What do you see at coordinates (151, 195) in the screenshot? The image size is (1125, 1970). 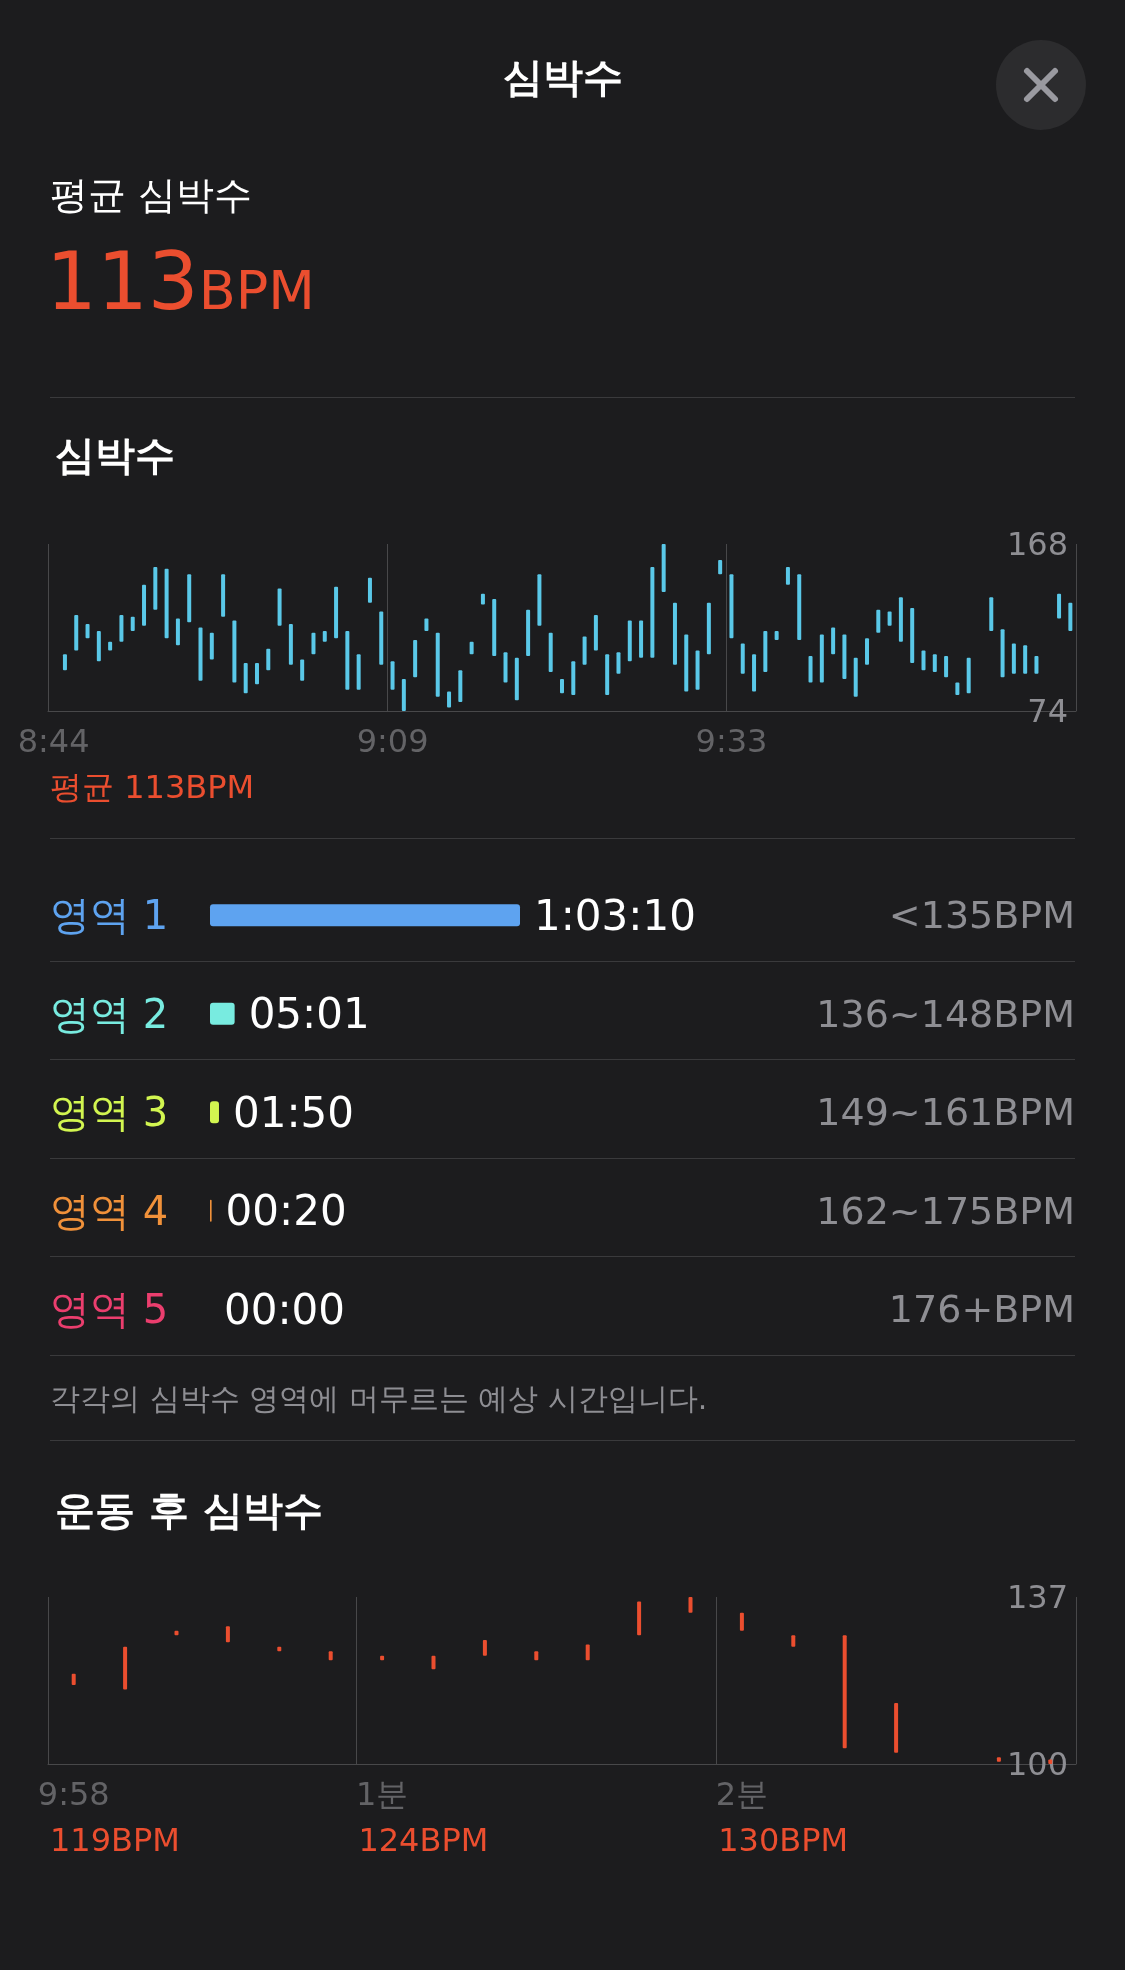 I see `text: 평균 심박수` at bounding box center [151, 195].